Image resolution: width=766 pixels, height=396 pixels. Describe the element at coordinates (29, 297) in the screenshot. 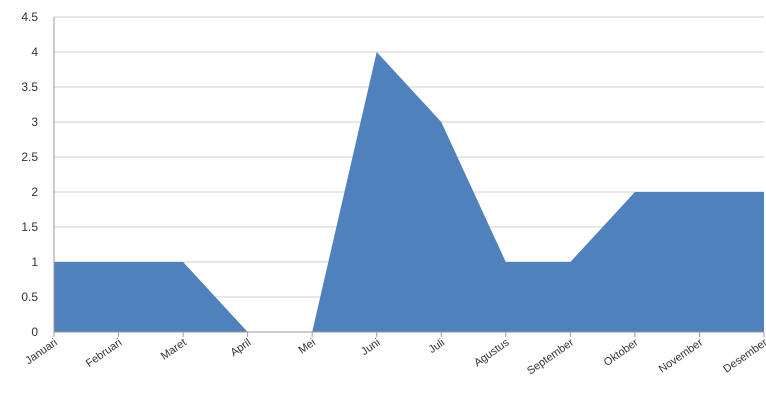

I see `y-tick-label: 0.5` at that location.